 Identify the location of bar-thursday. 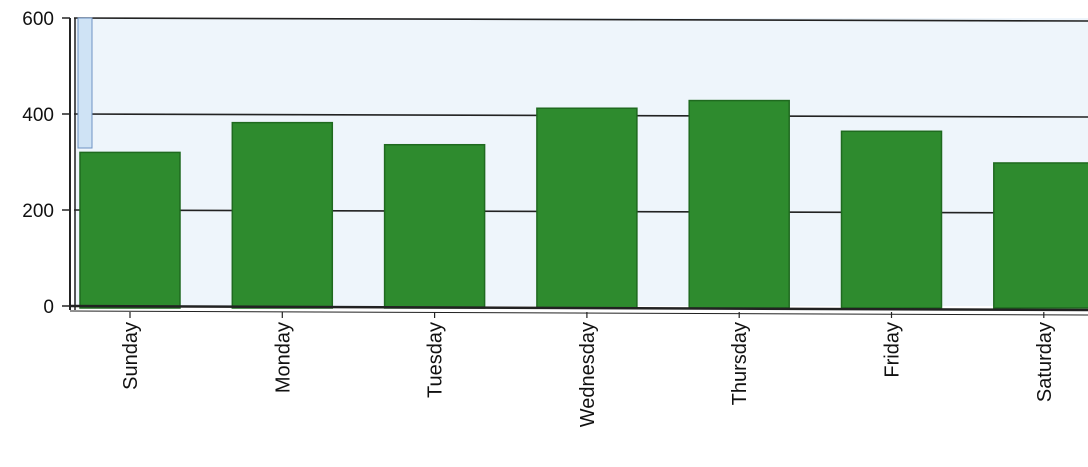
(739, 204).